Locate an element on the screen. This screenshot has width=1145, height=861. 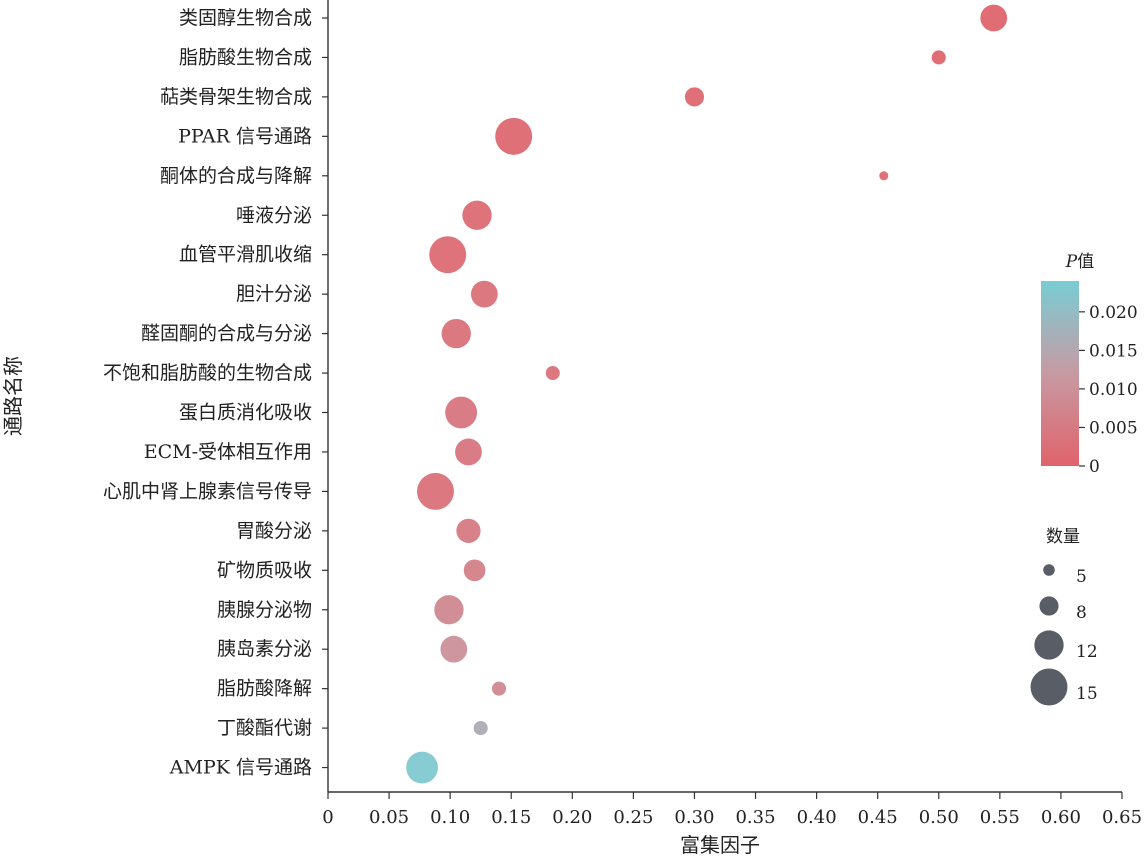
category-label: 血管平滑肌收缩 is located at coordinates (245, 255).